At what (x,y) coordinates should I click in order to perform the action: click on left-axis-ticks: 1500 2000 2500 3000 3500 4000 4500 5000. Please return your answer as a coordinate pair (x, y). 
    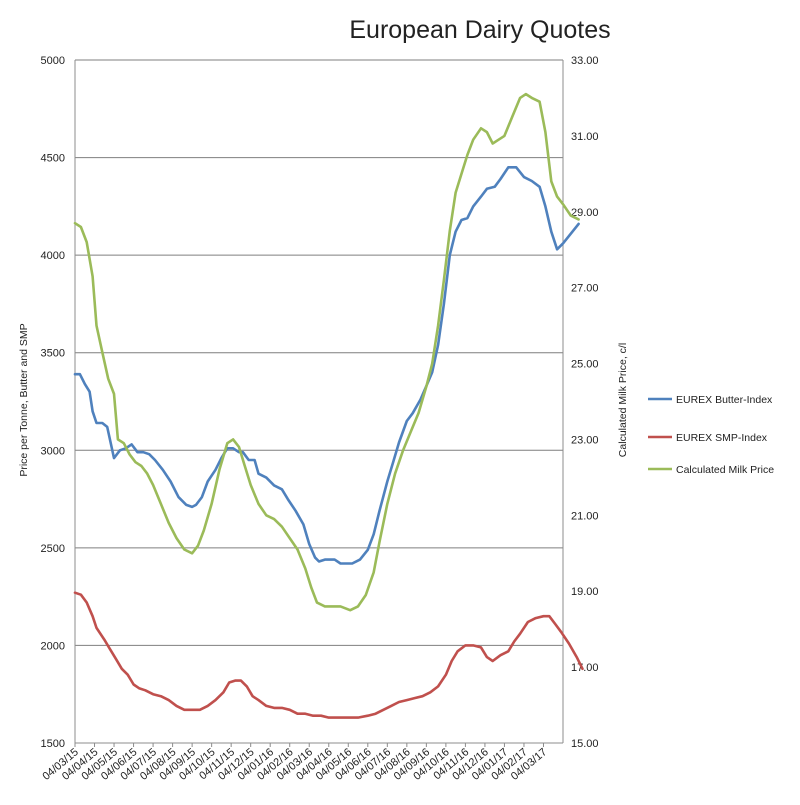
    Looking at the image, I should click on (53, 402).